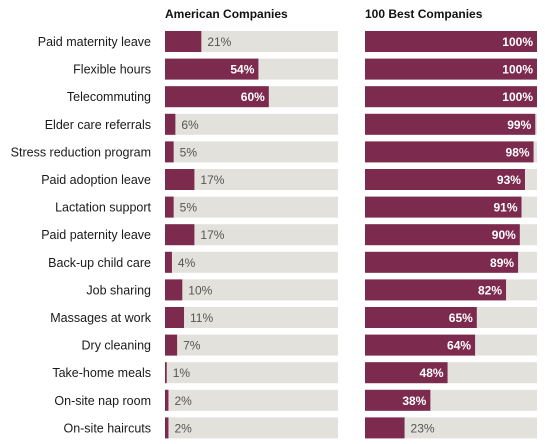  What do you see at coordinates (517, 97) in the screenshot?
I see `best-value-telecommuting: 100%` at bounding box center [517, 97].